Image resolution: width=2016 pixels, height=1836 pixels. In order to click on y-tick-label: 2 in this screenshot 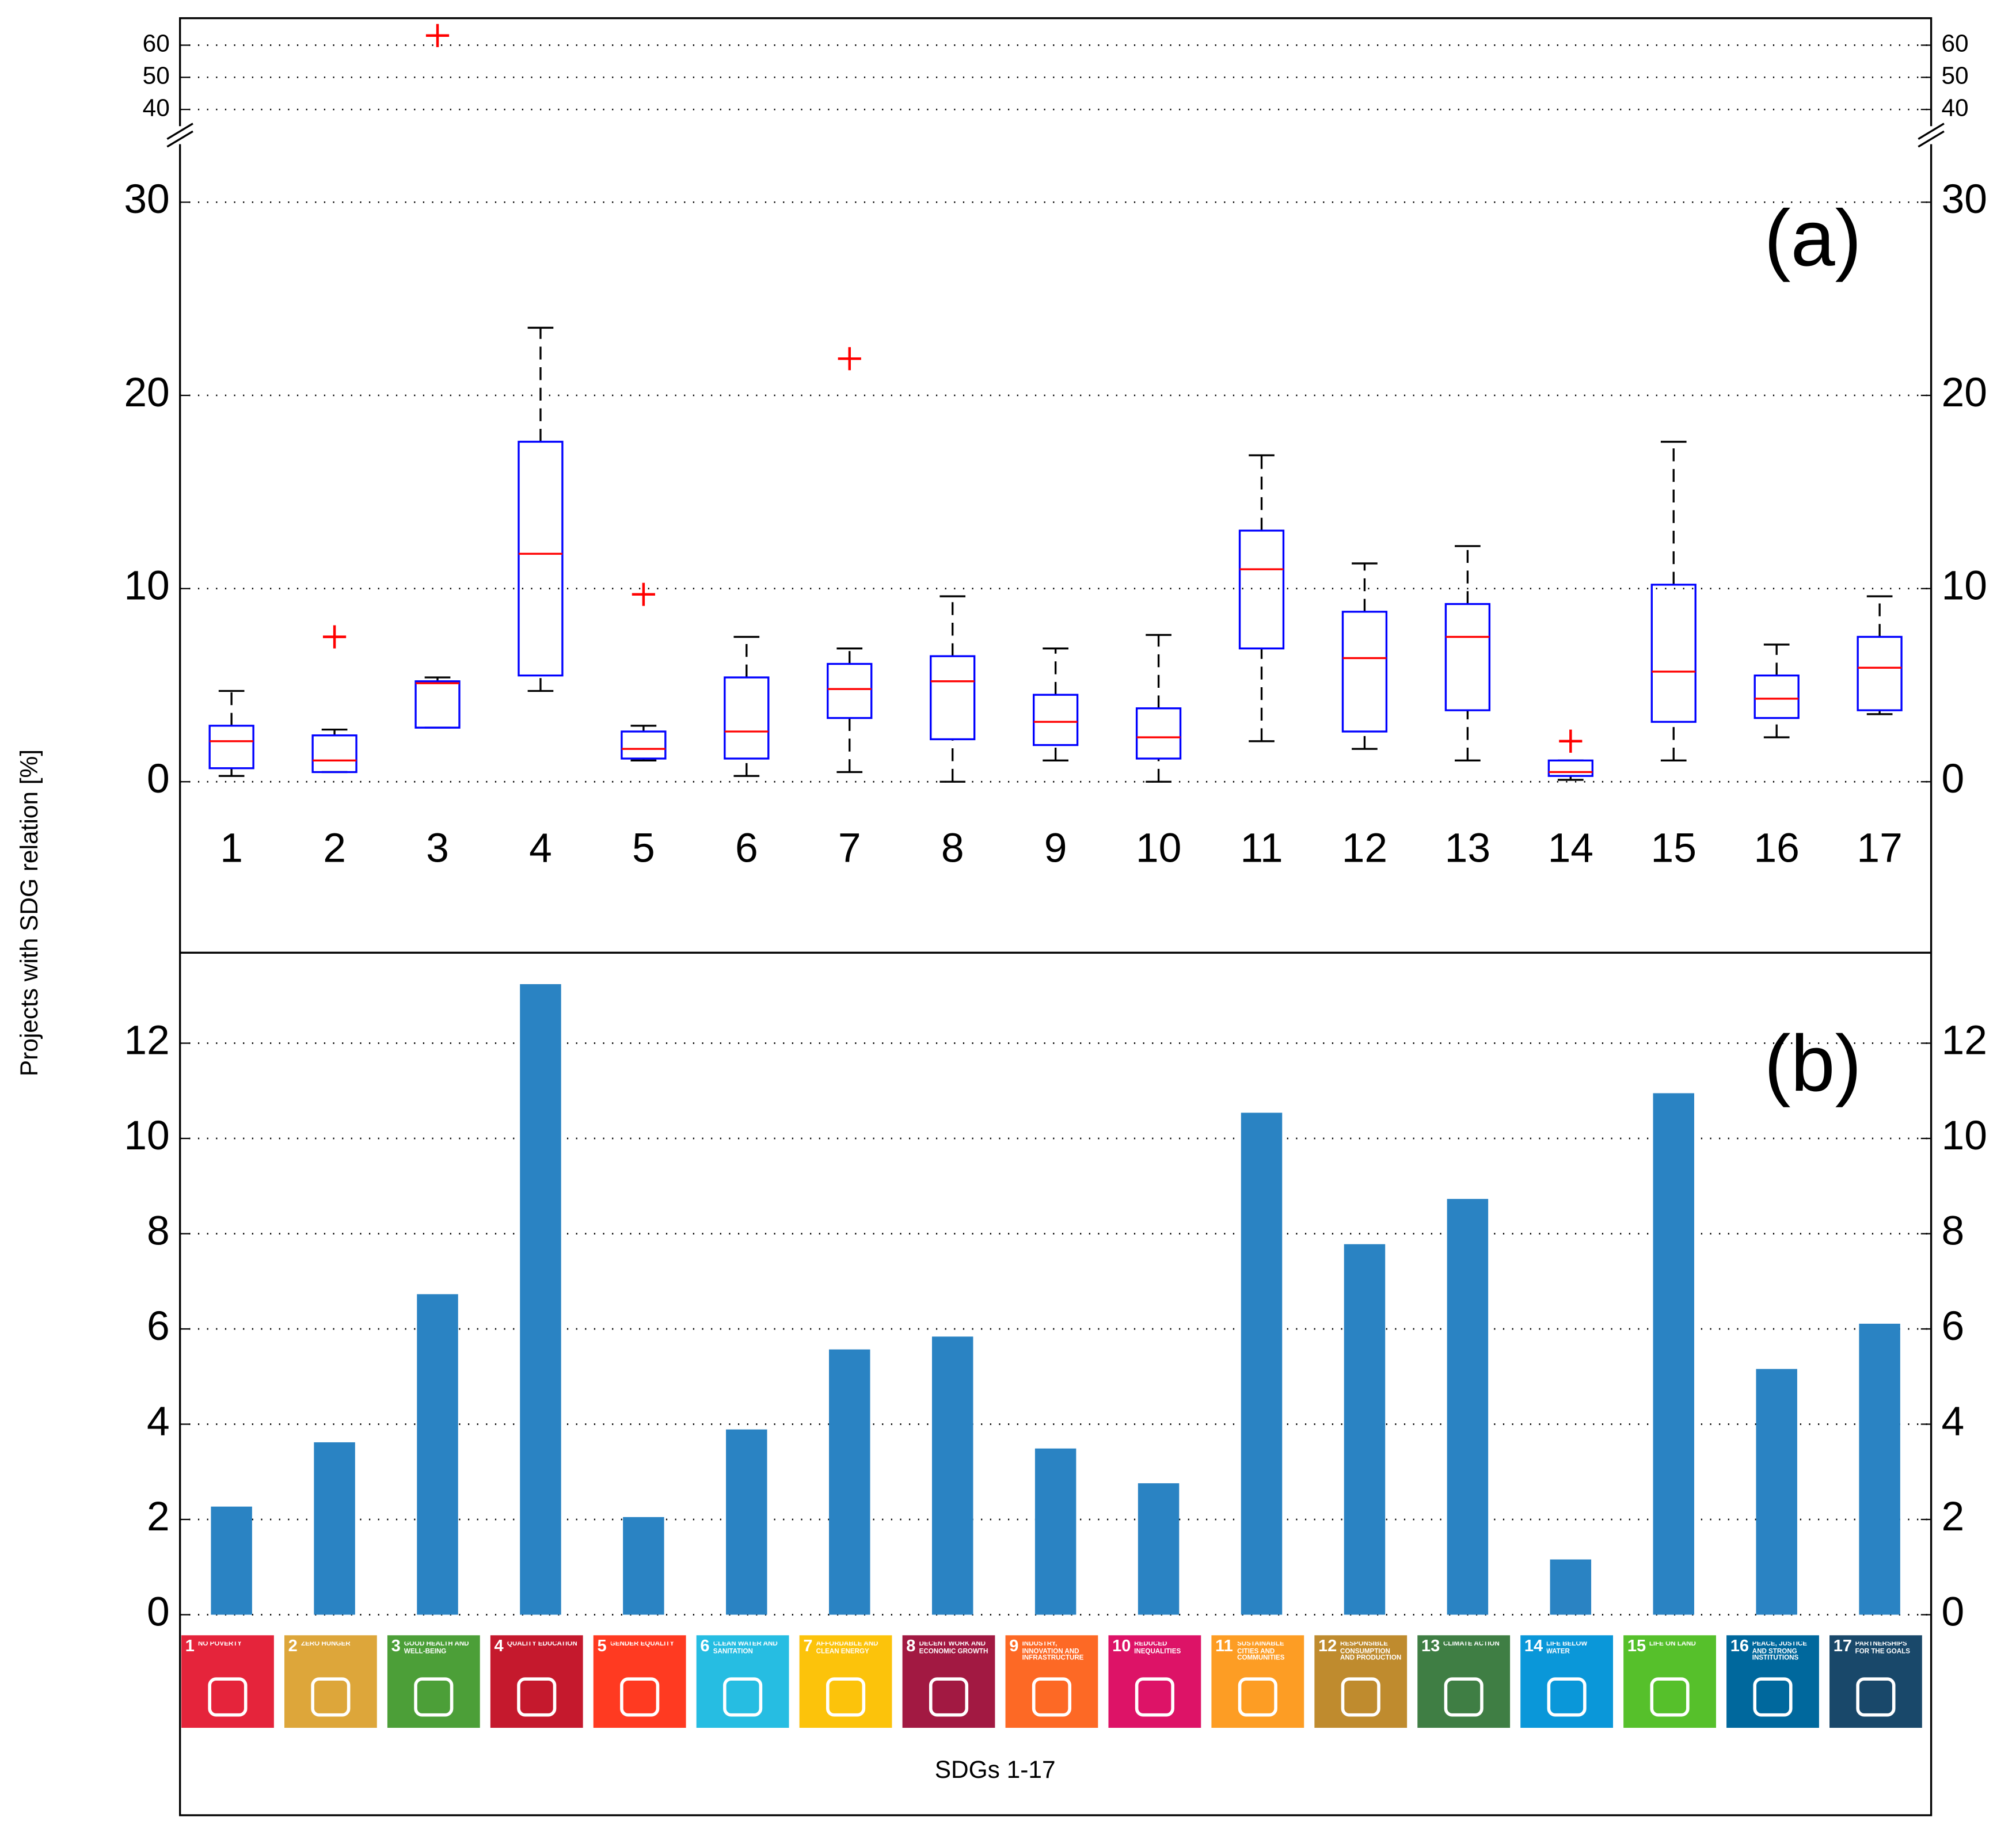, I will do `click(159, 1517)`.